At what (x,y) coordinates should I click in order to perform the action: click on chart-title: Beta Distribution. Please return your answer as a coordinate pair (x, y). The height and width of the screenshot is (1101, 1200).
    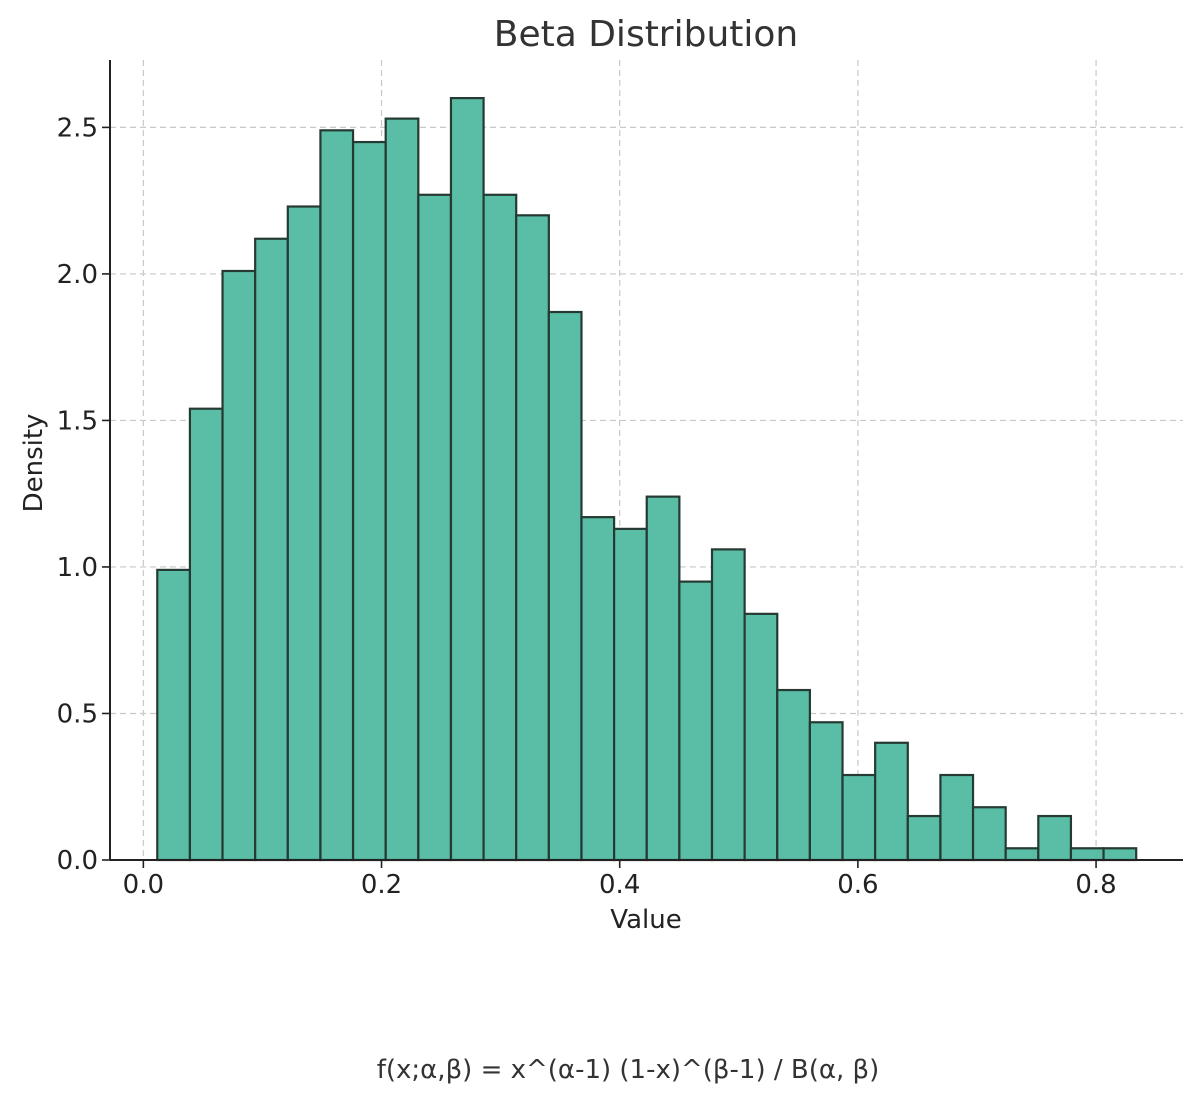
    Looking at the image, I should click on (646, 34).